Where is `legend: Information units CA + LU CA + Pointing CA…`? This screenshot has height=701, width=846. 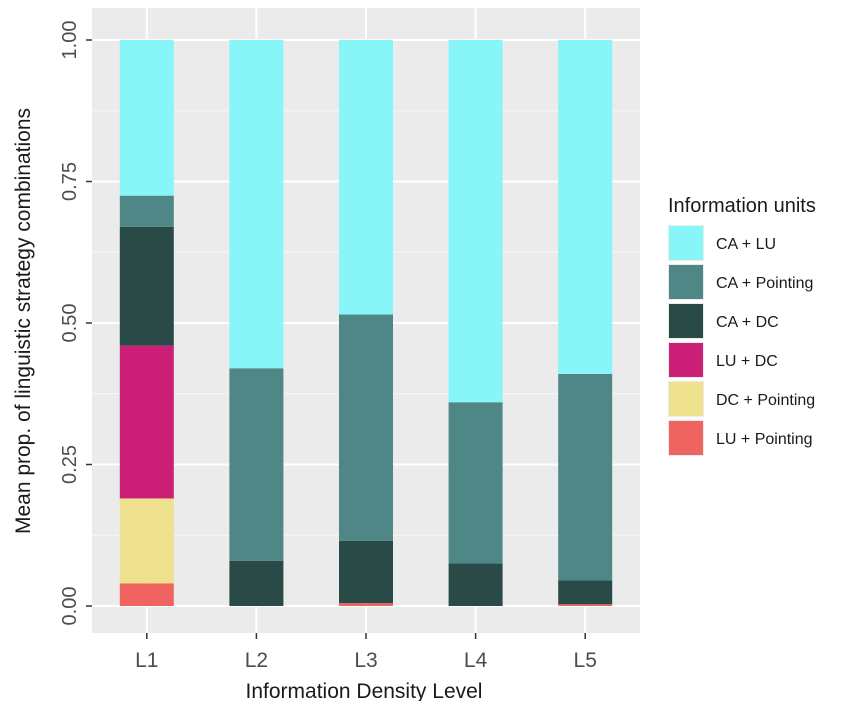 legend: Information units CA + LU CA + Pointing CA… is located at coordinates (742, 325).